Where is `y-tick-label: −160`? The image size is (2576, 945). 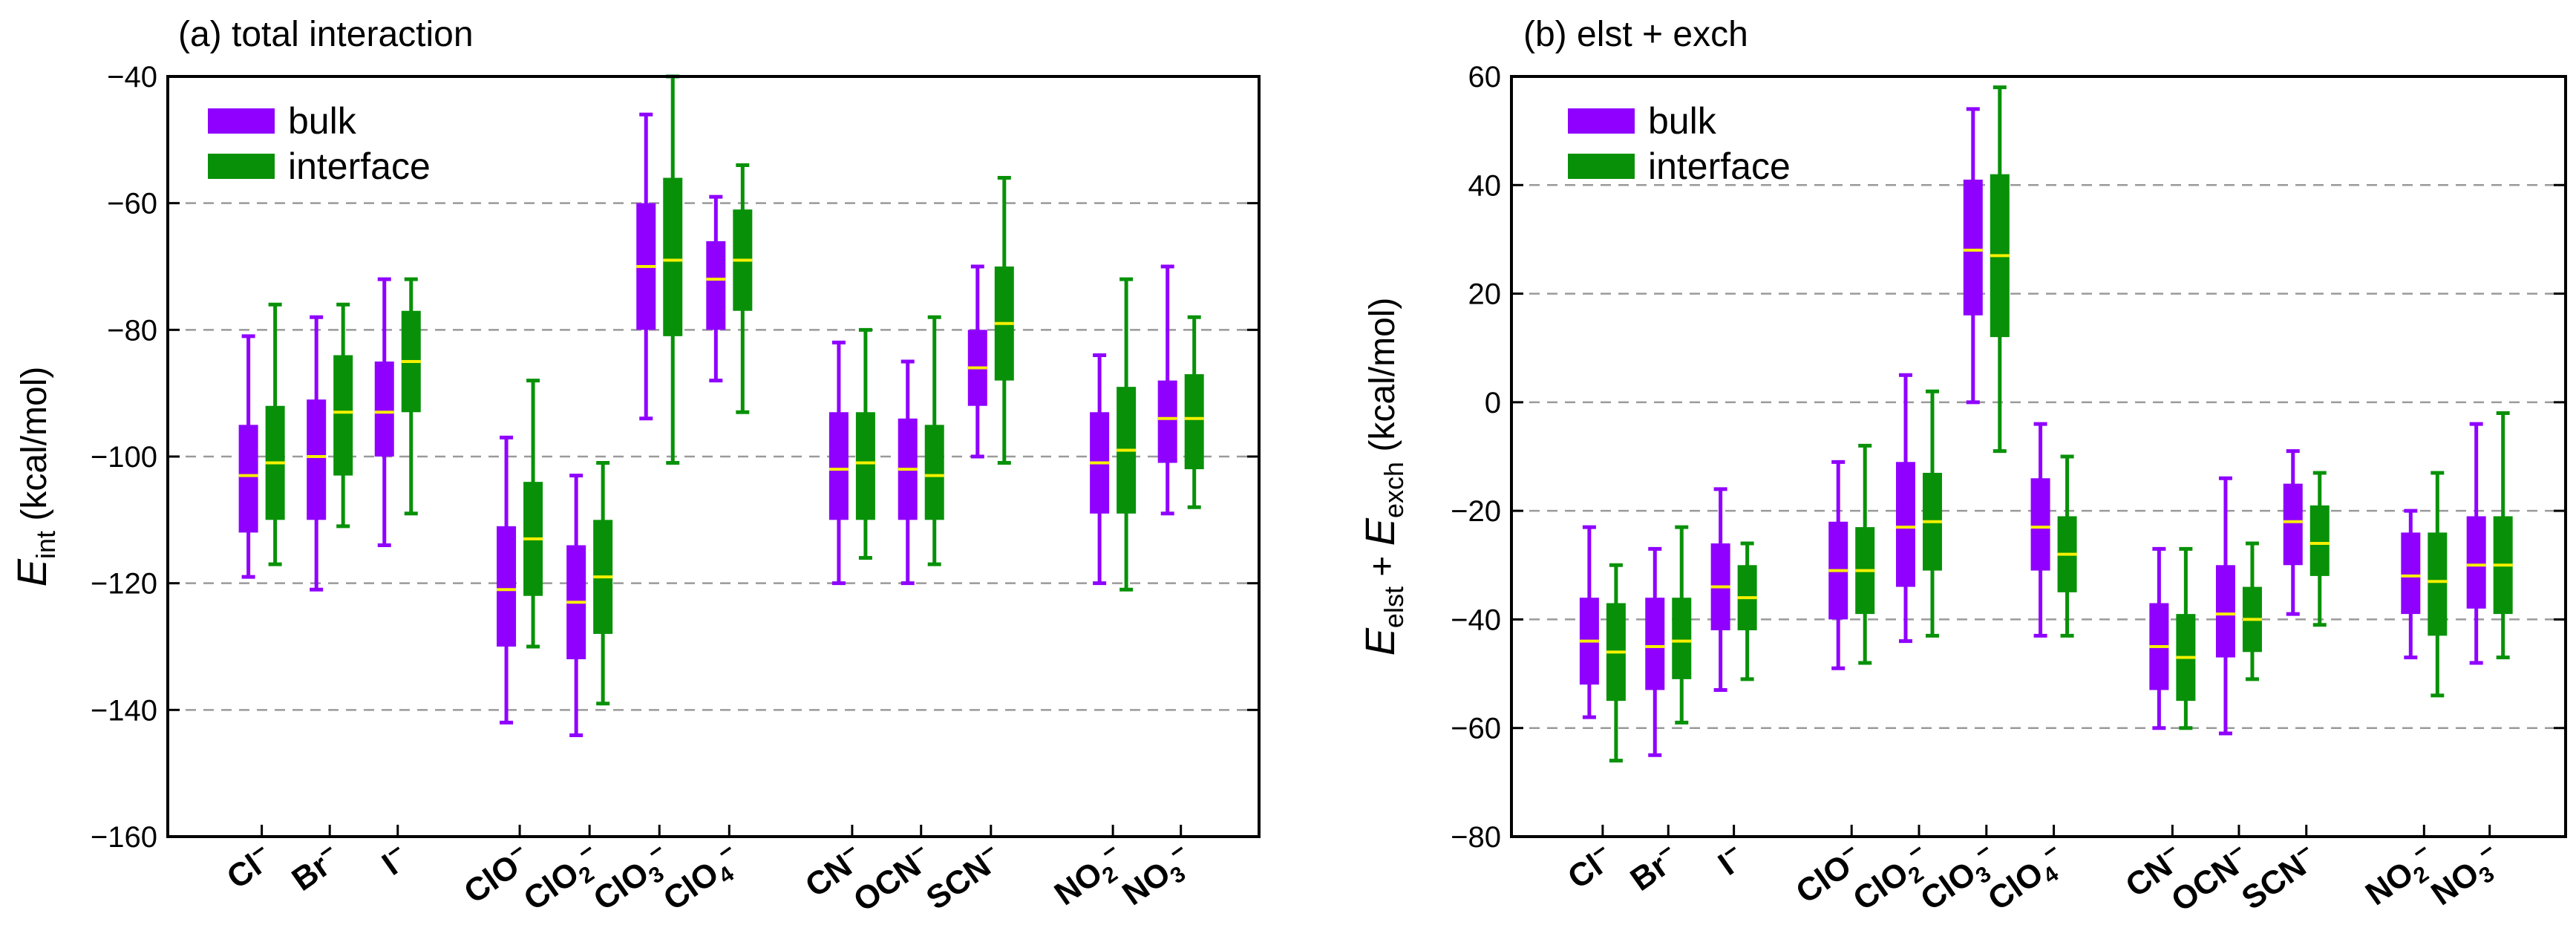 y-tick-label: −160 is located at coordinates (124, 837).